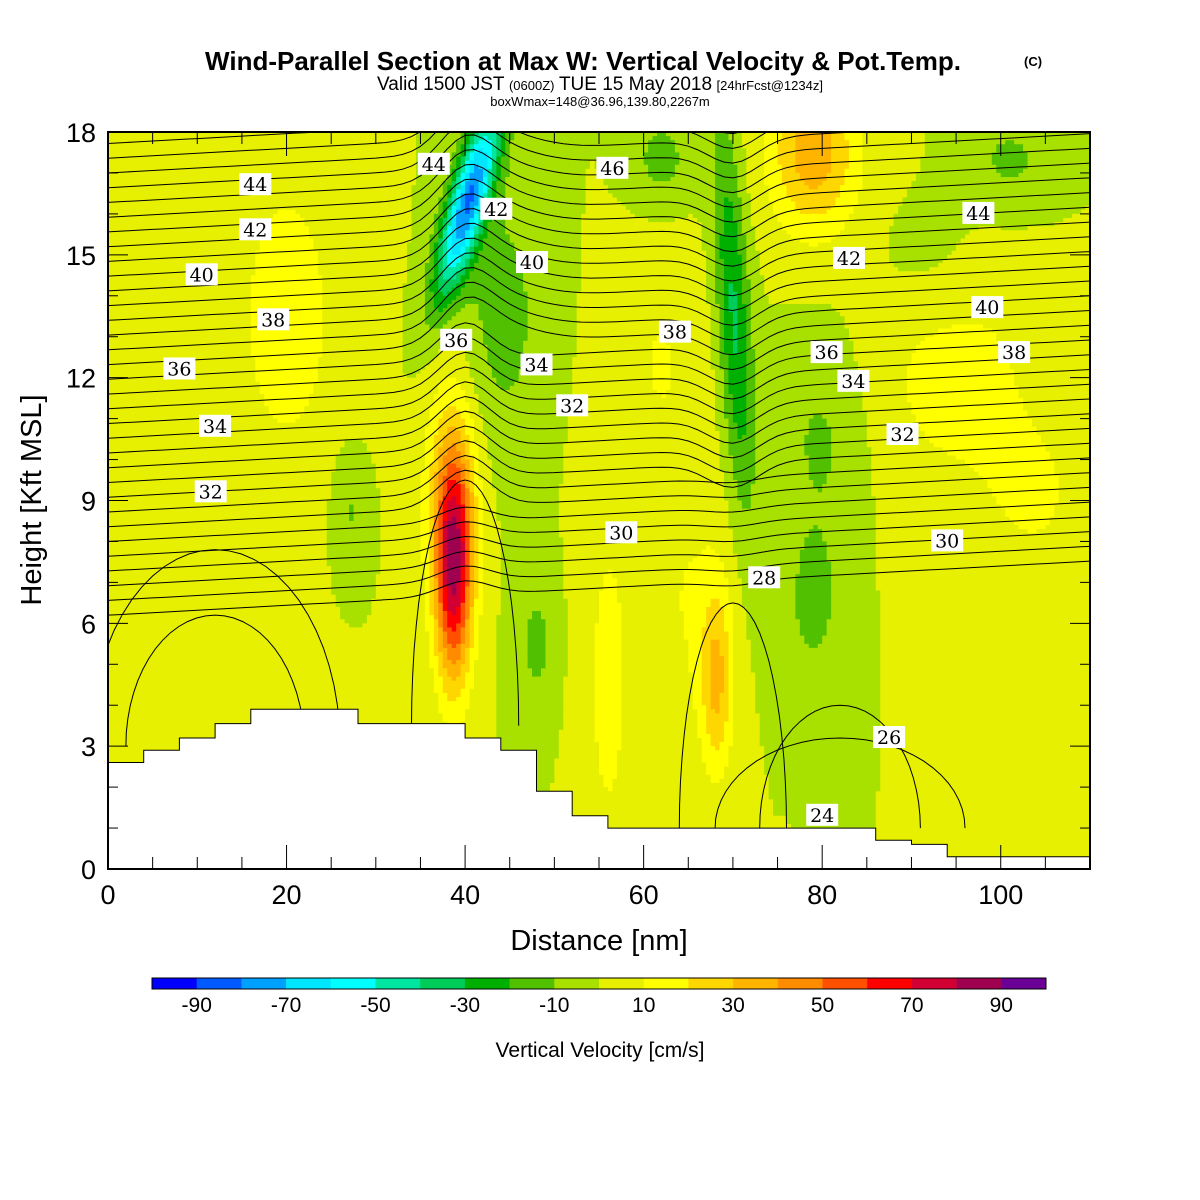 The width and height of the screenshot is (1200, 1200). I want to click on theta-label: 24, so click(822, 815).